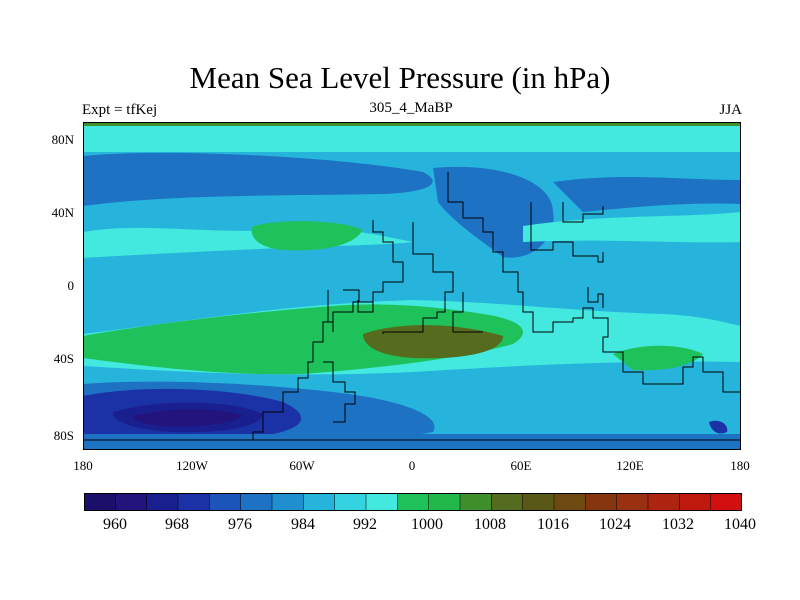 Image resolution: width=800 pixels, height=600 pixels. I want to click on colorbar, so click(413, 502).